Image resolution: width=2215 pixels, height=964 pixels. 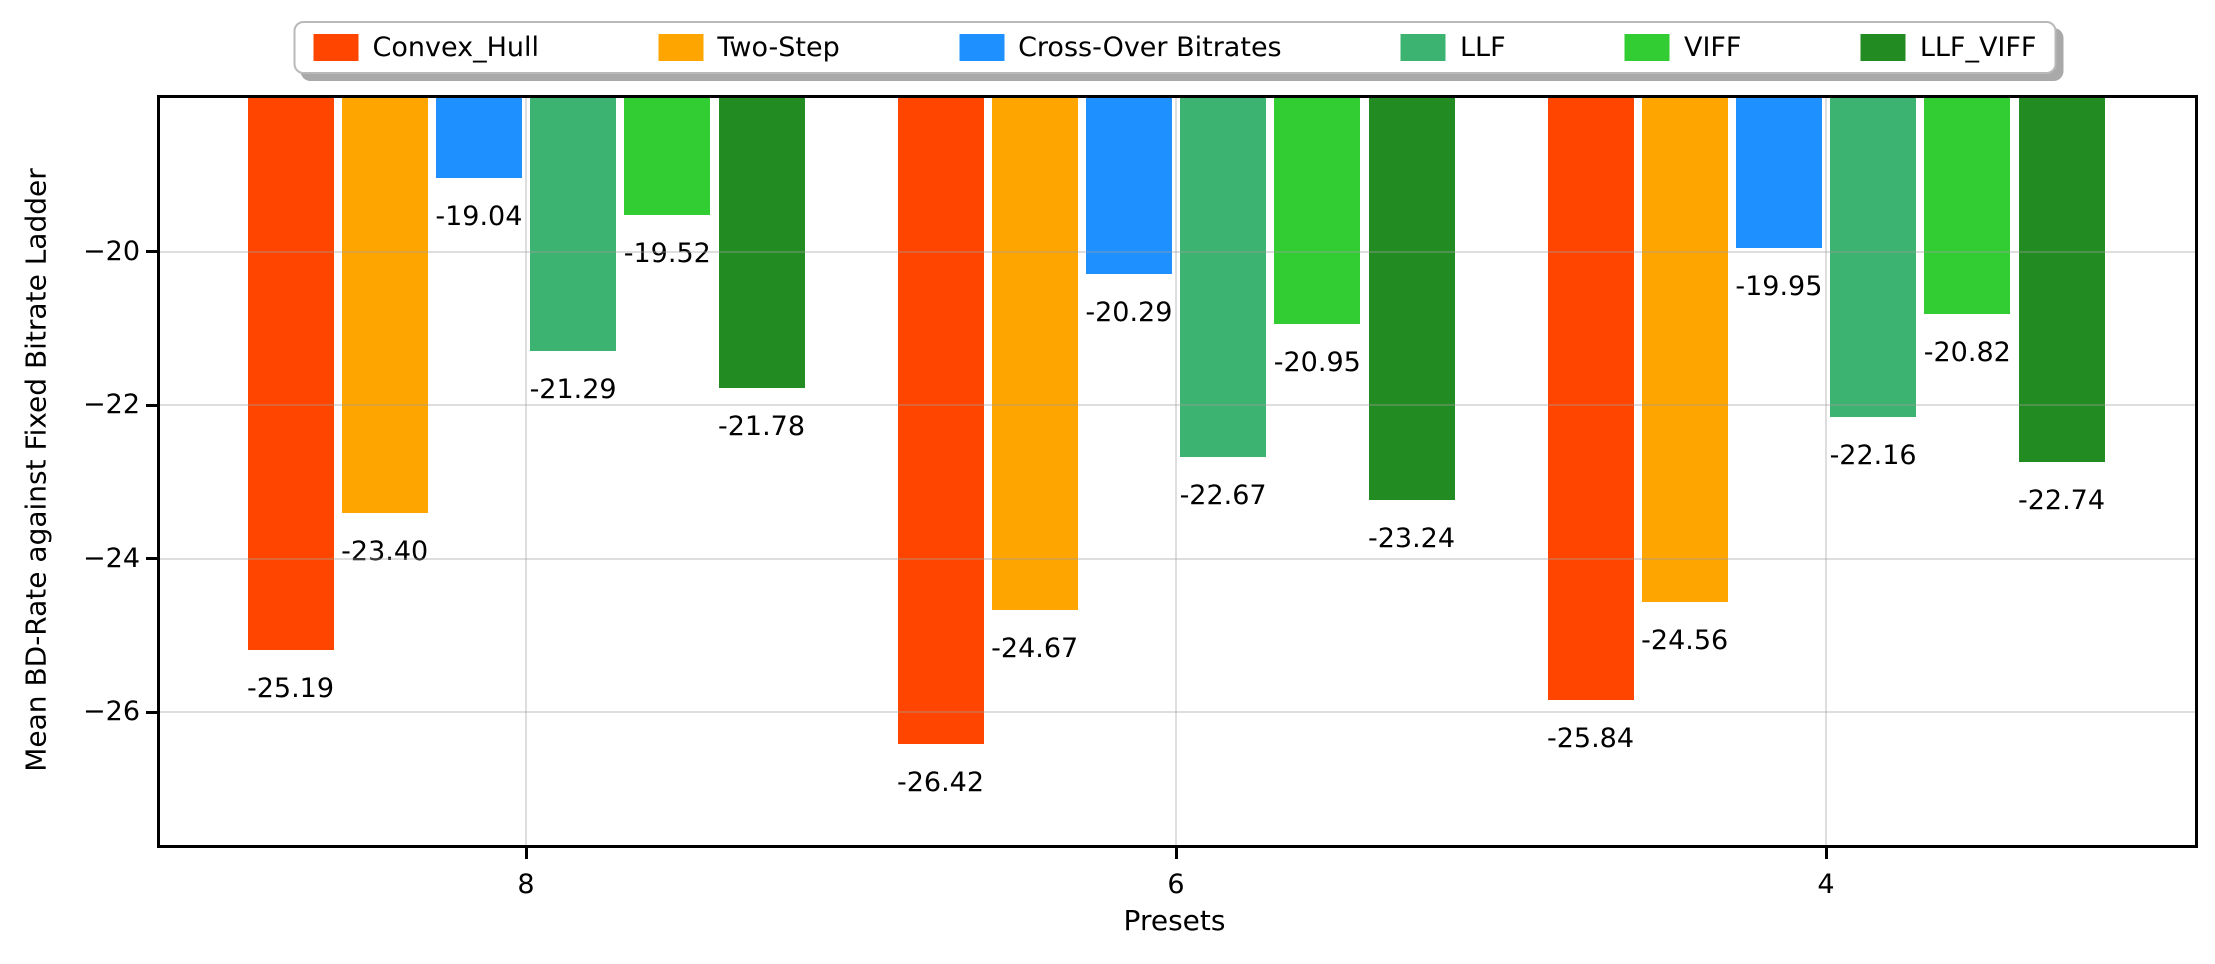 I want to click on legend-entry-cross-over-bitrates: Cross-Over Bitrates, so click(x=1120, y=47).